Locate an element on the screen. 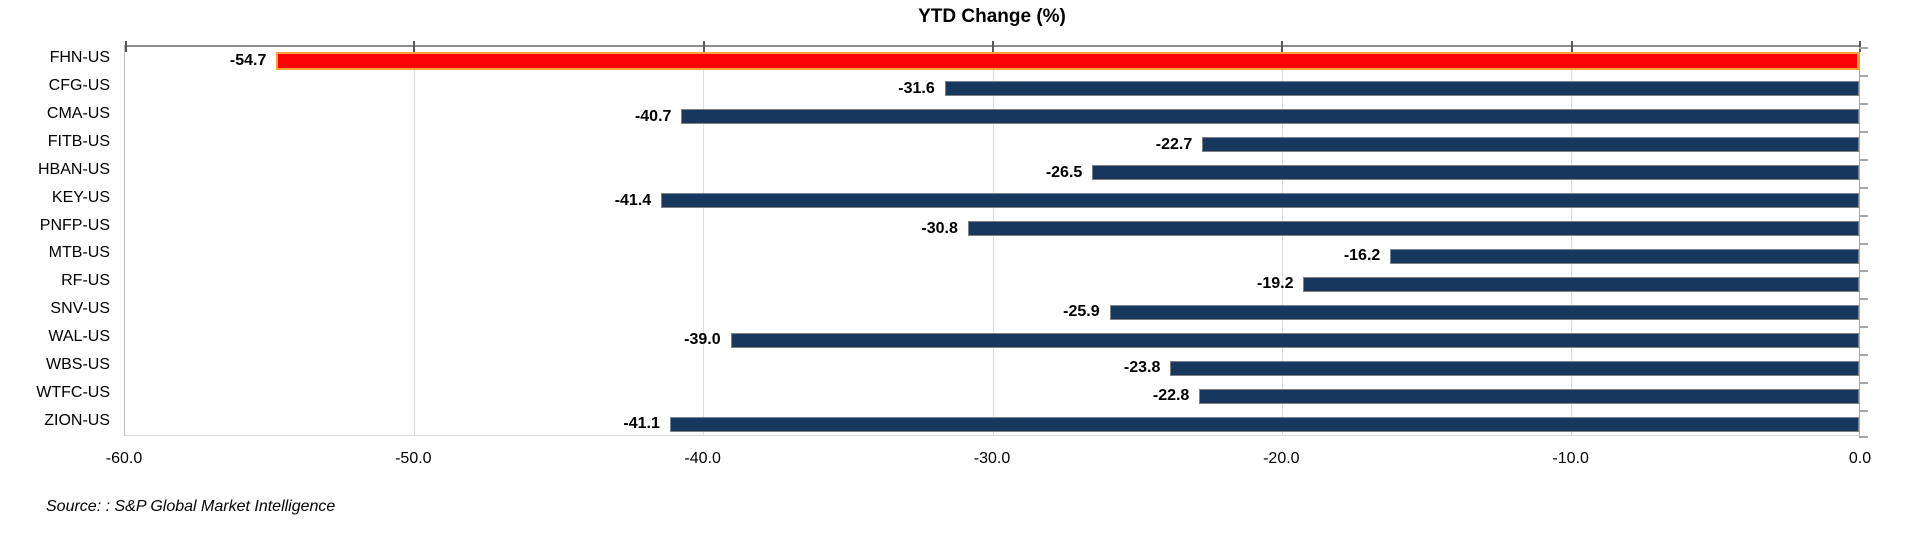 This screenshot has height=542, width=1920. category-label: FITB-US is located at coordinates (78, 141).